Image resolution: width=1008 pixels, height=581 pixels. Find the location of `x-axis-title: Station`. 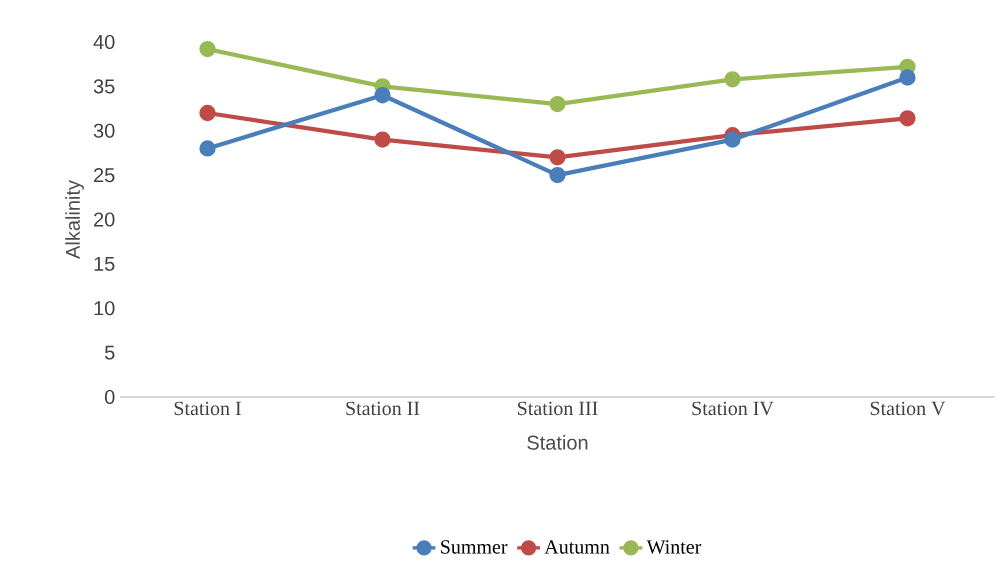

x-axis-title: Station is located at coordinates (557, 442).